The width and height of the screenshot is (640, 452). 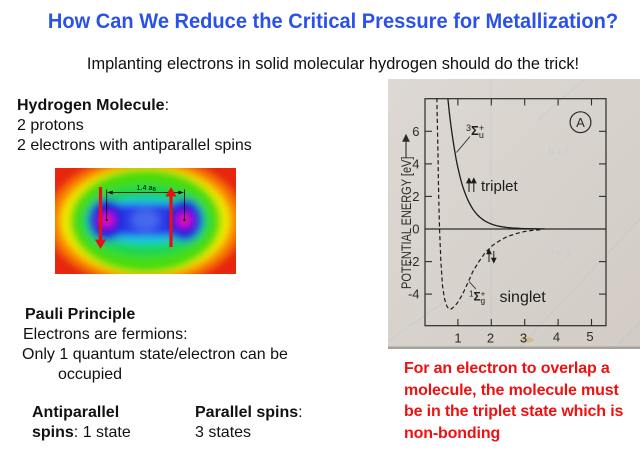 What do you see at coordinates (414, 261) in the screenshot?
I see `svg-text: -2` at bounding box center [414, 261].